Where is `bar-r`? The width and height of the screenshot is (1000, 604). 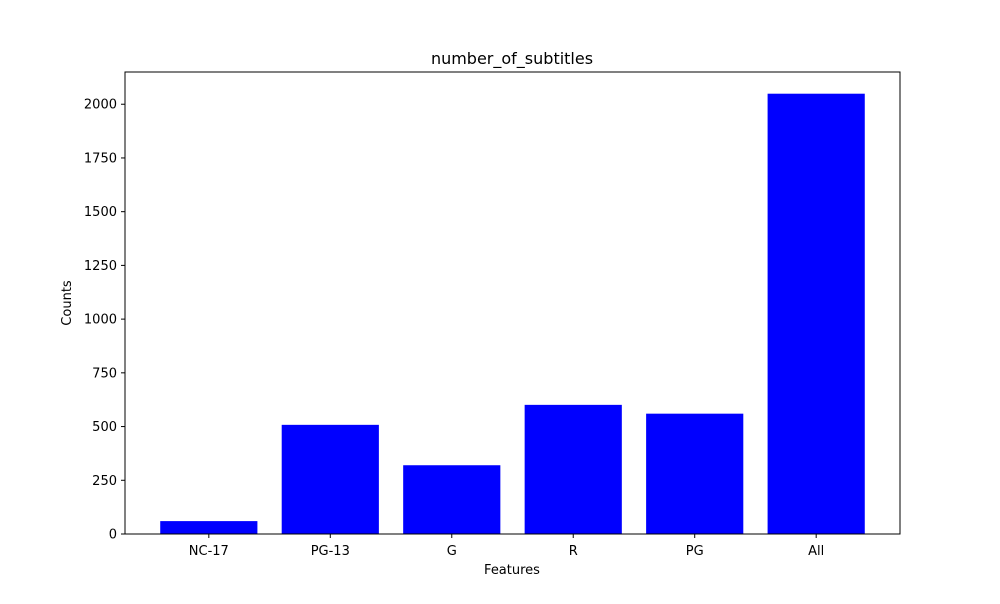 bar-r is located at coordinates (573, 469).